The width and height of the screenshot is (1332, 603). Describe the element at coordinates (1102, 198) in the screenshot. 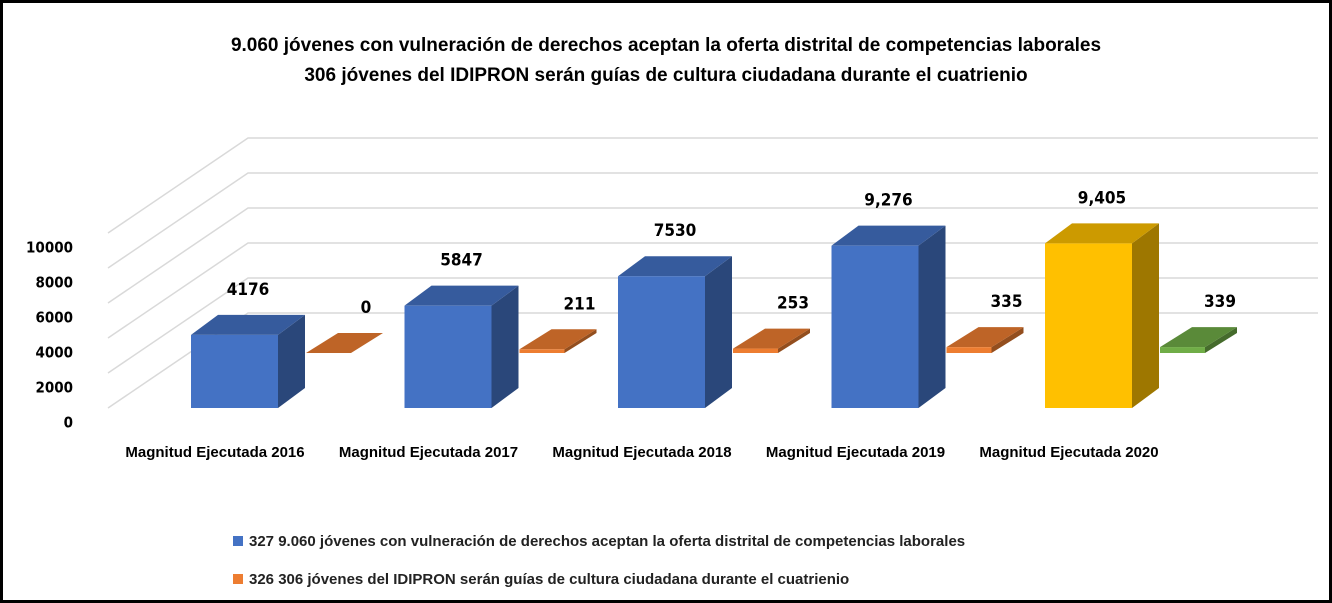

I see `data-label: 9,405` at that location.